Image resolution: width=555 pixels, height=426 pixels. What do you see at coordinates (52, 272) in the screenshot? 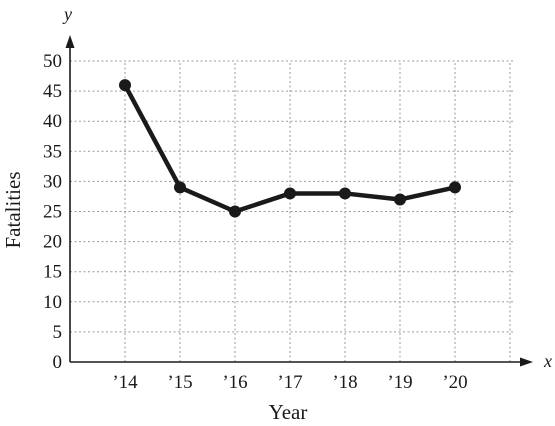
I see `y-tick-label: 15` at bounding box center [52, 272].